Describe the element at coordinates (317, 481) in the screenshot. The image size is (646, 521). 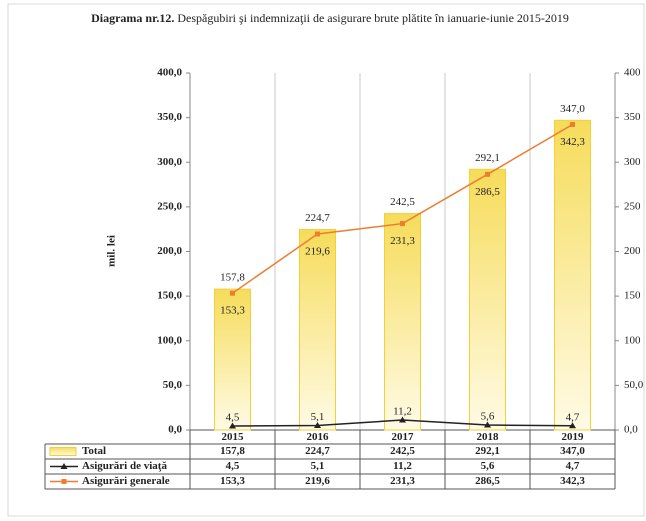
I see `table-cell: 219,6` at that location.